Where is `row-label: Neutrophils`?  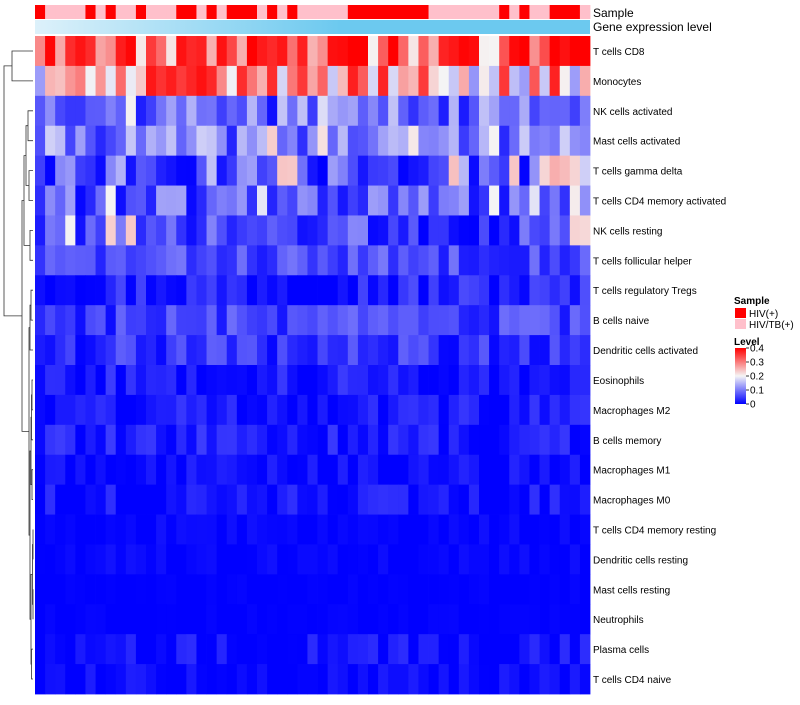 row-label: Neutrophils is located at coordinates (618, 620).